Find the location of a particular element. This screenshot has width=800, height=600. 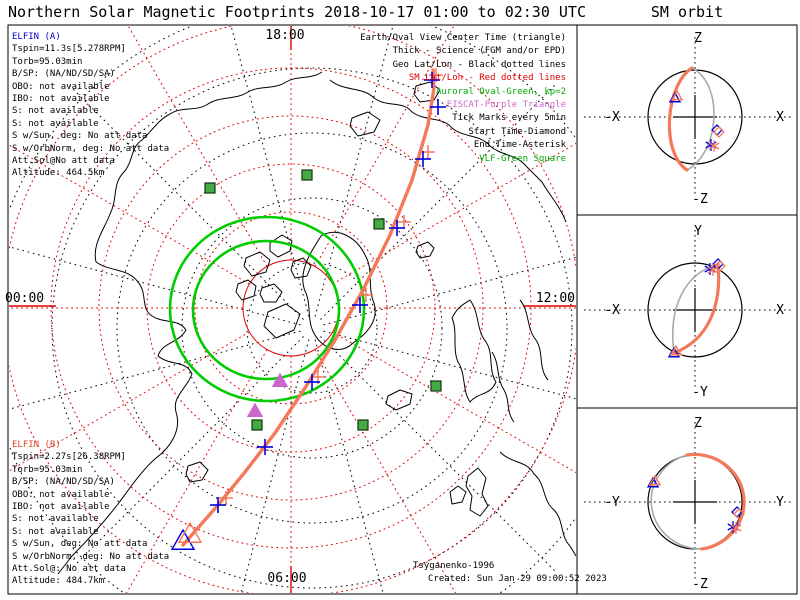

elfinA-line: S w/Sun, deg: No att data is located at coordinates (80, 136).